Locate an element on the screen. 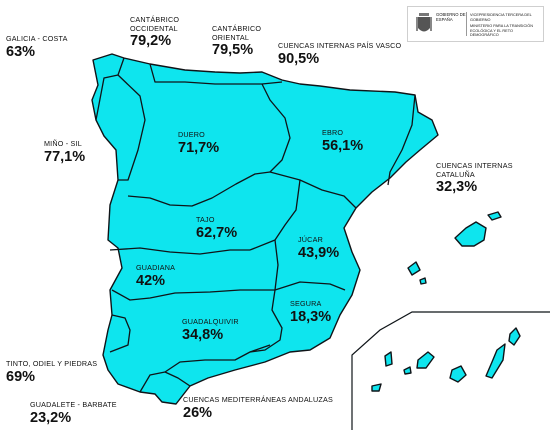 This screenshot has width=550, height=430. coat-of-arms-icon is located at coordinates (424, 22).